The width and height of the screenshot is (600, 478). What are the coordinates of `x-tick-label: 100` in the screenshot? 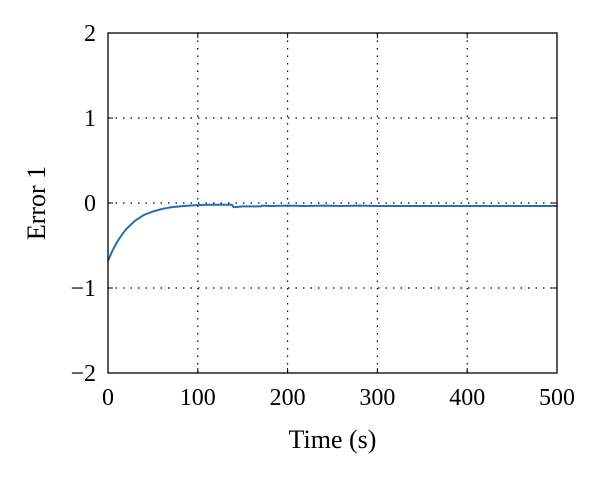 It's located at (198, 398).